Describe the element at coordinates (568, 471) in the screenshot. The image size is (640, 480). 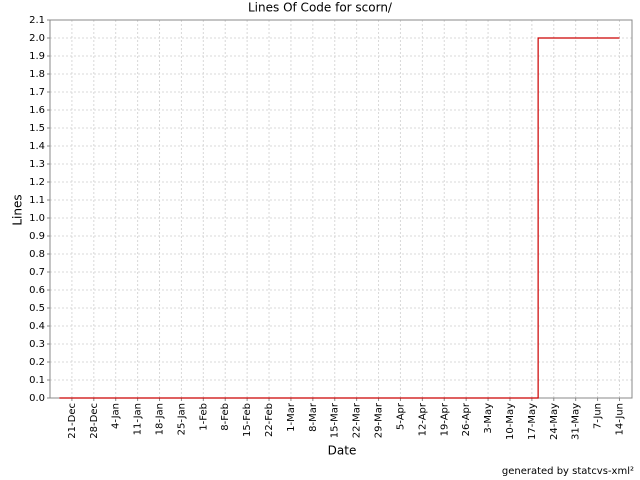
I see `footer: generated by statcvs-xml²` at that location.